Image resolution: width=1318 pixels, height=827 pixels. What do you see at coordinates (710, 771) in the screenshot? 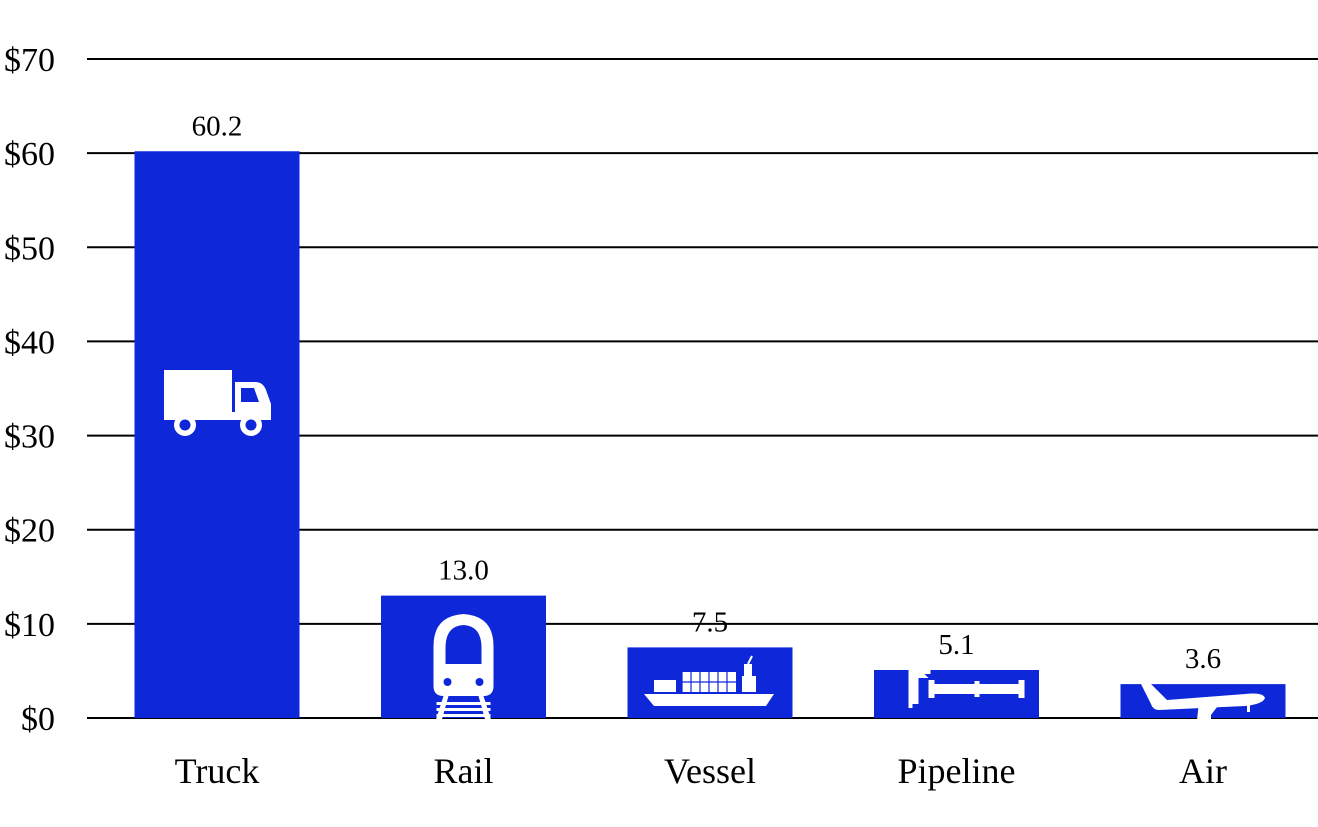
I see `category-label: Vessel` at bounding box center [710, 771].